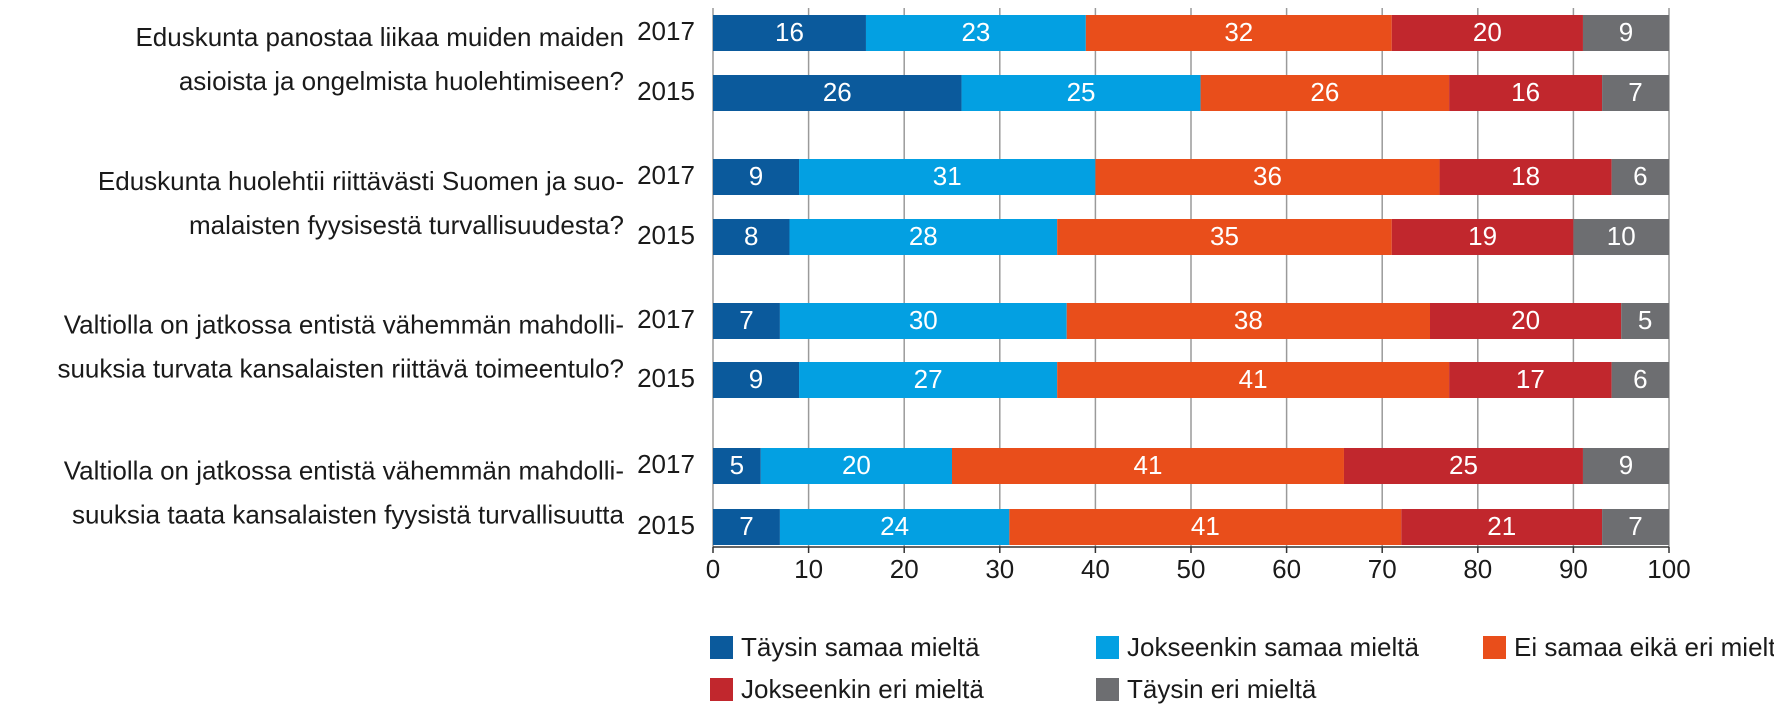 This screenshot has height=708, width=1774. Describe the element at coordinates (1477, 569) in the screenshot. I see `x-tick-label: 80` at that location.